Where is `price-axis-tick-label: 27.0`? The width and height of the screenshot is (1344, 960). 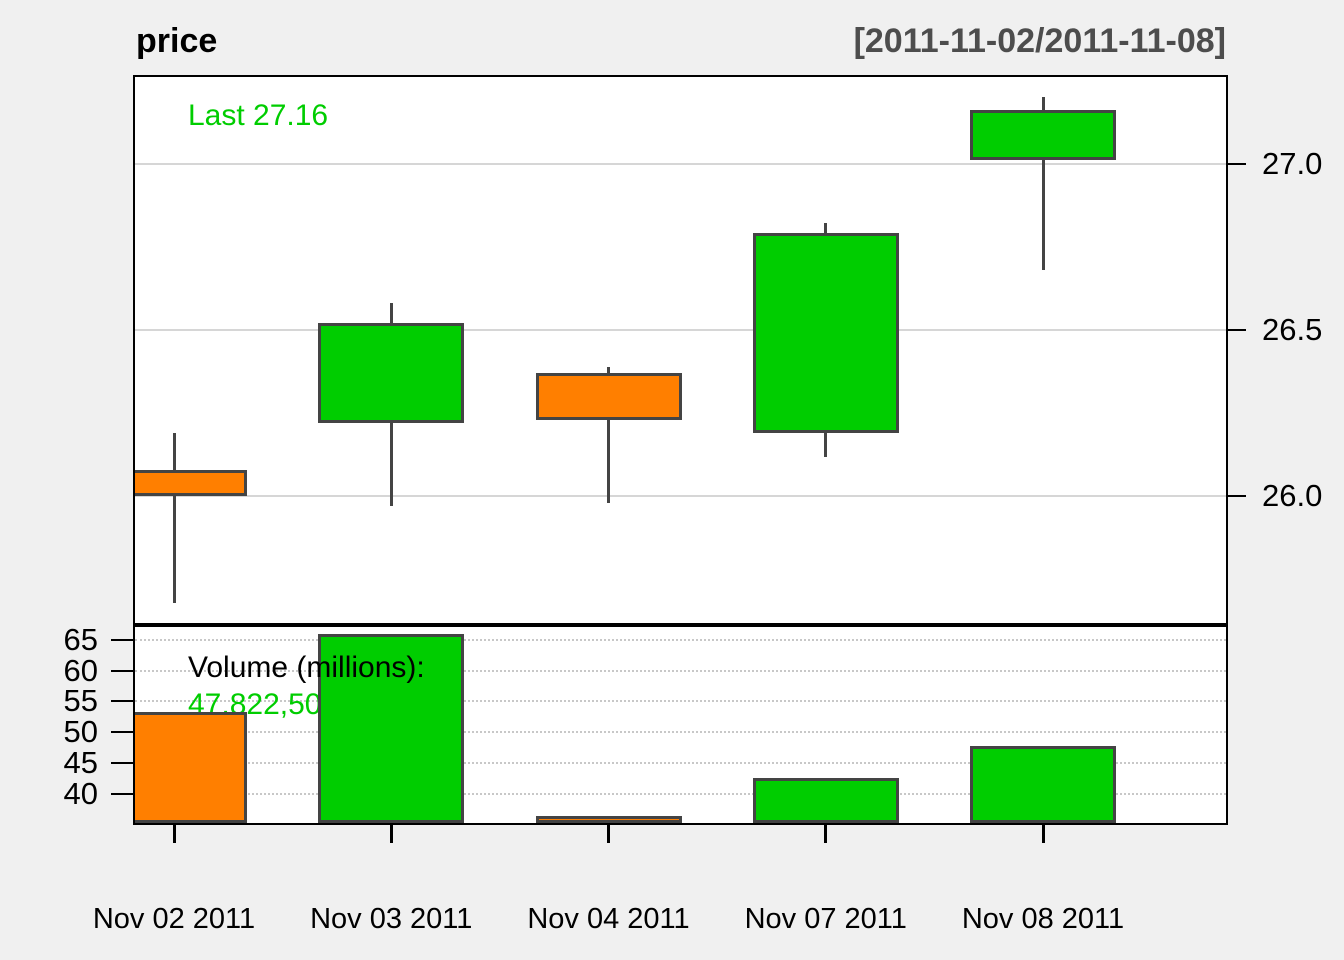 price-axis-tick-label: 27.0 is located at coordinates (1292, 163).